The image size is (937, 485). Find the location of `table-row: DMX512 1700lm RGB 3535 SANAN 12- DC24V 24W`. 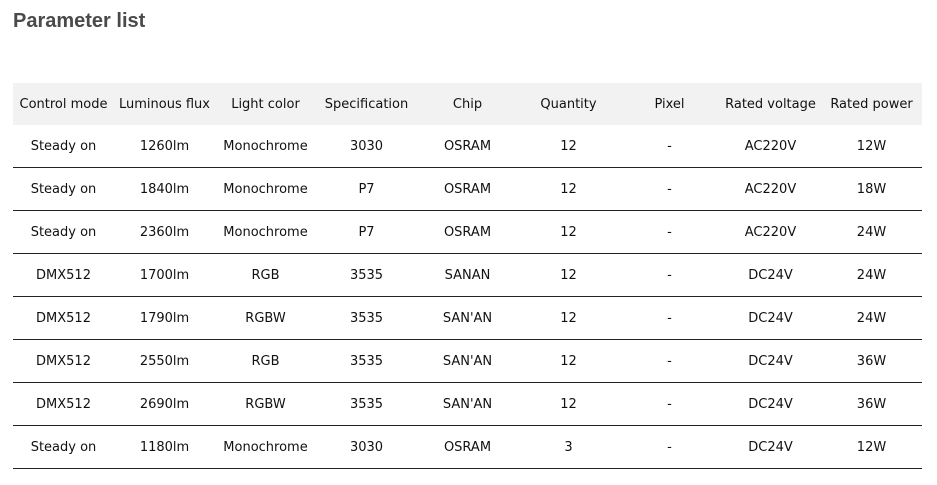

table-row: DMX512 1700lm RGB 3535 SANAN 12- DC24V 24W is located at coordinates (467, 275).